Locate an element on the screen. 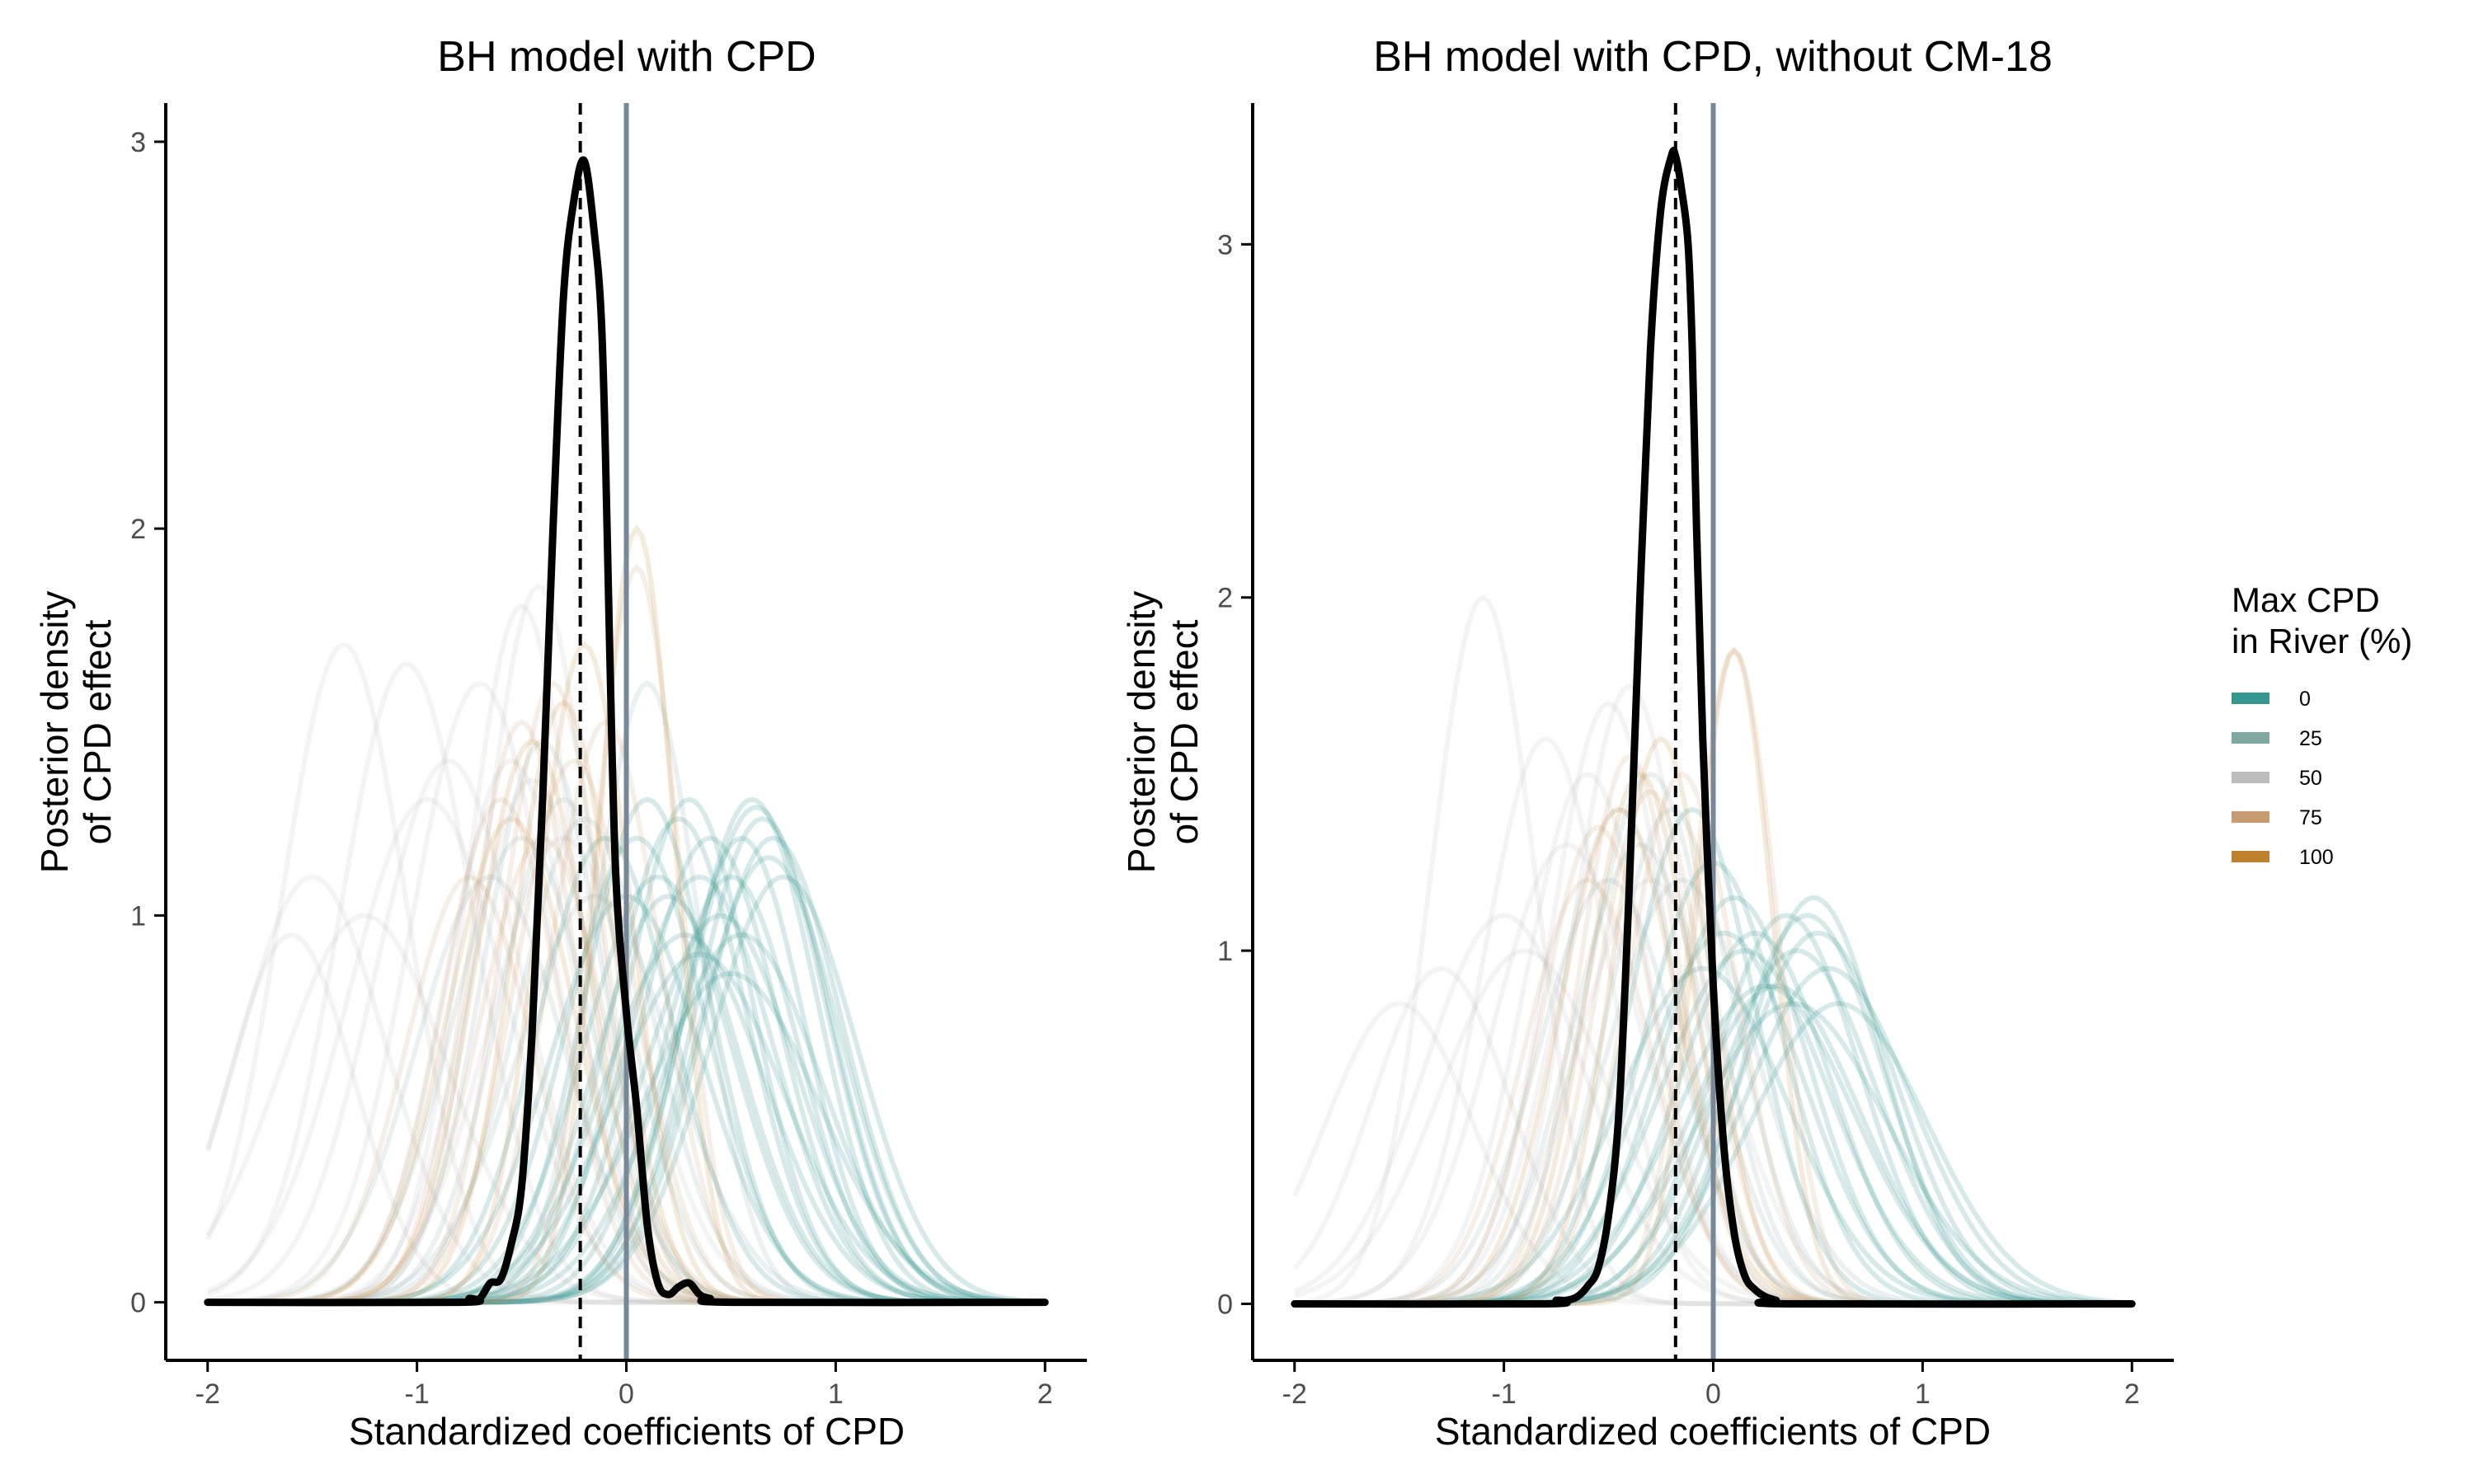  panel-1-title: BH model with CPD is located at coordinates (626, 57).